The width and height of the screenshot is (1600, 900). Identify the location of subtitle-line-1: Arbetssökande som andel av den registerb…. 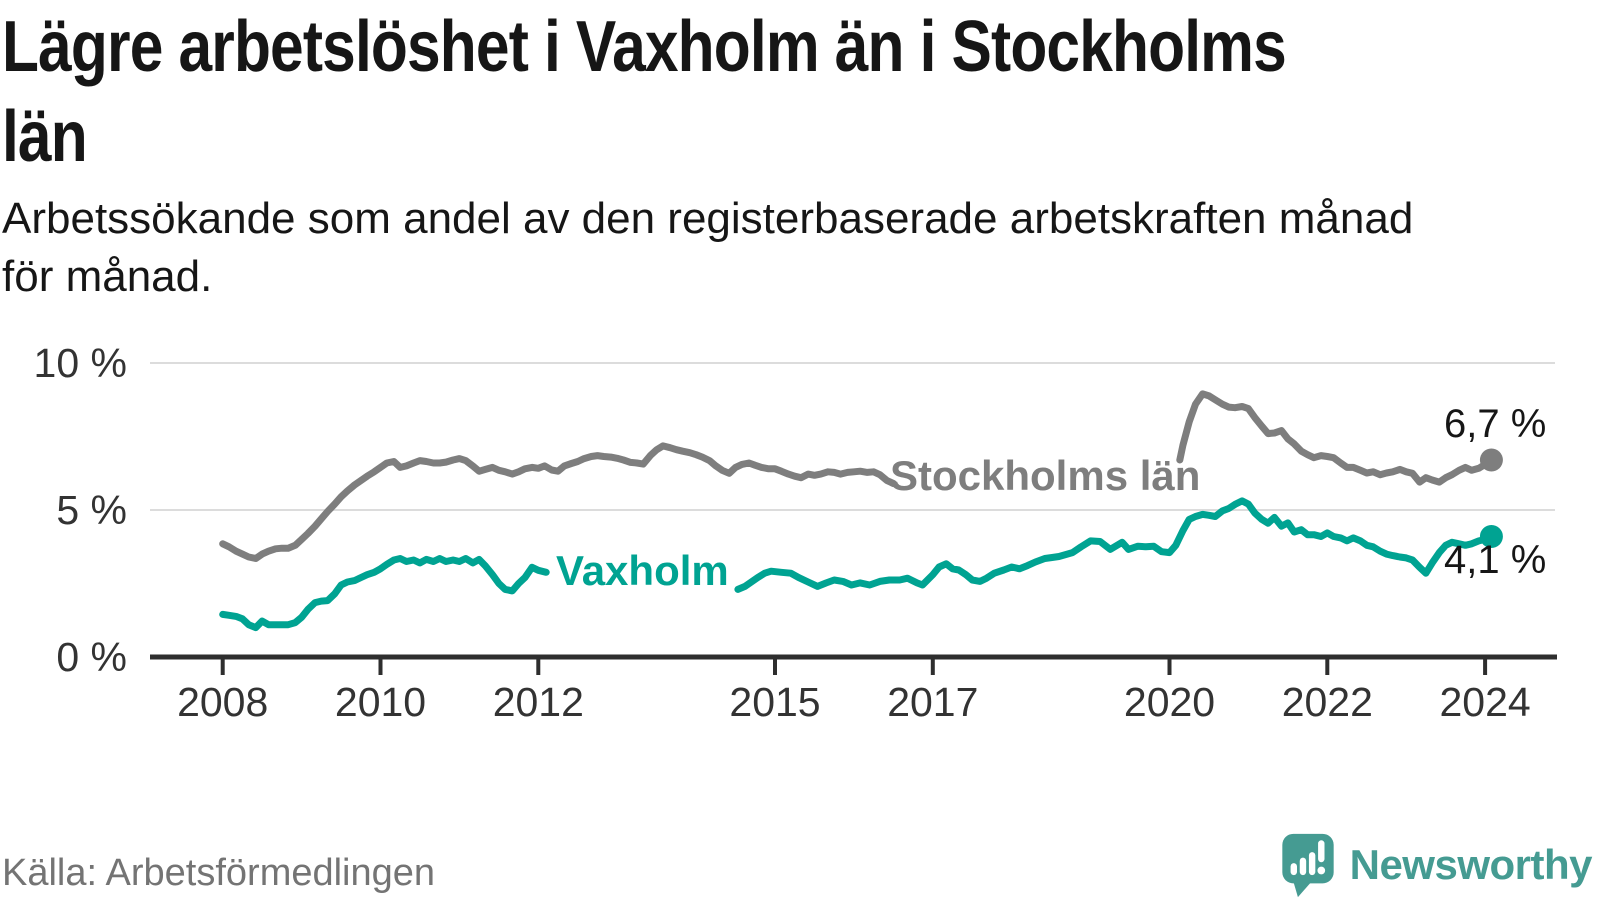
(708, 218).